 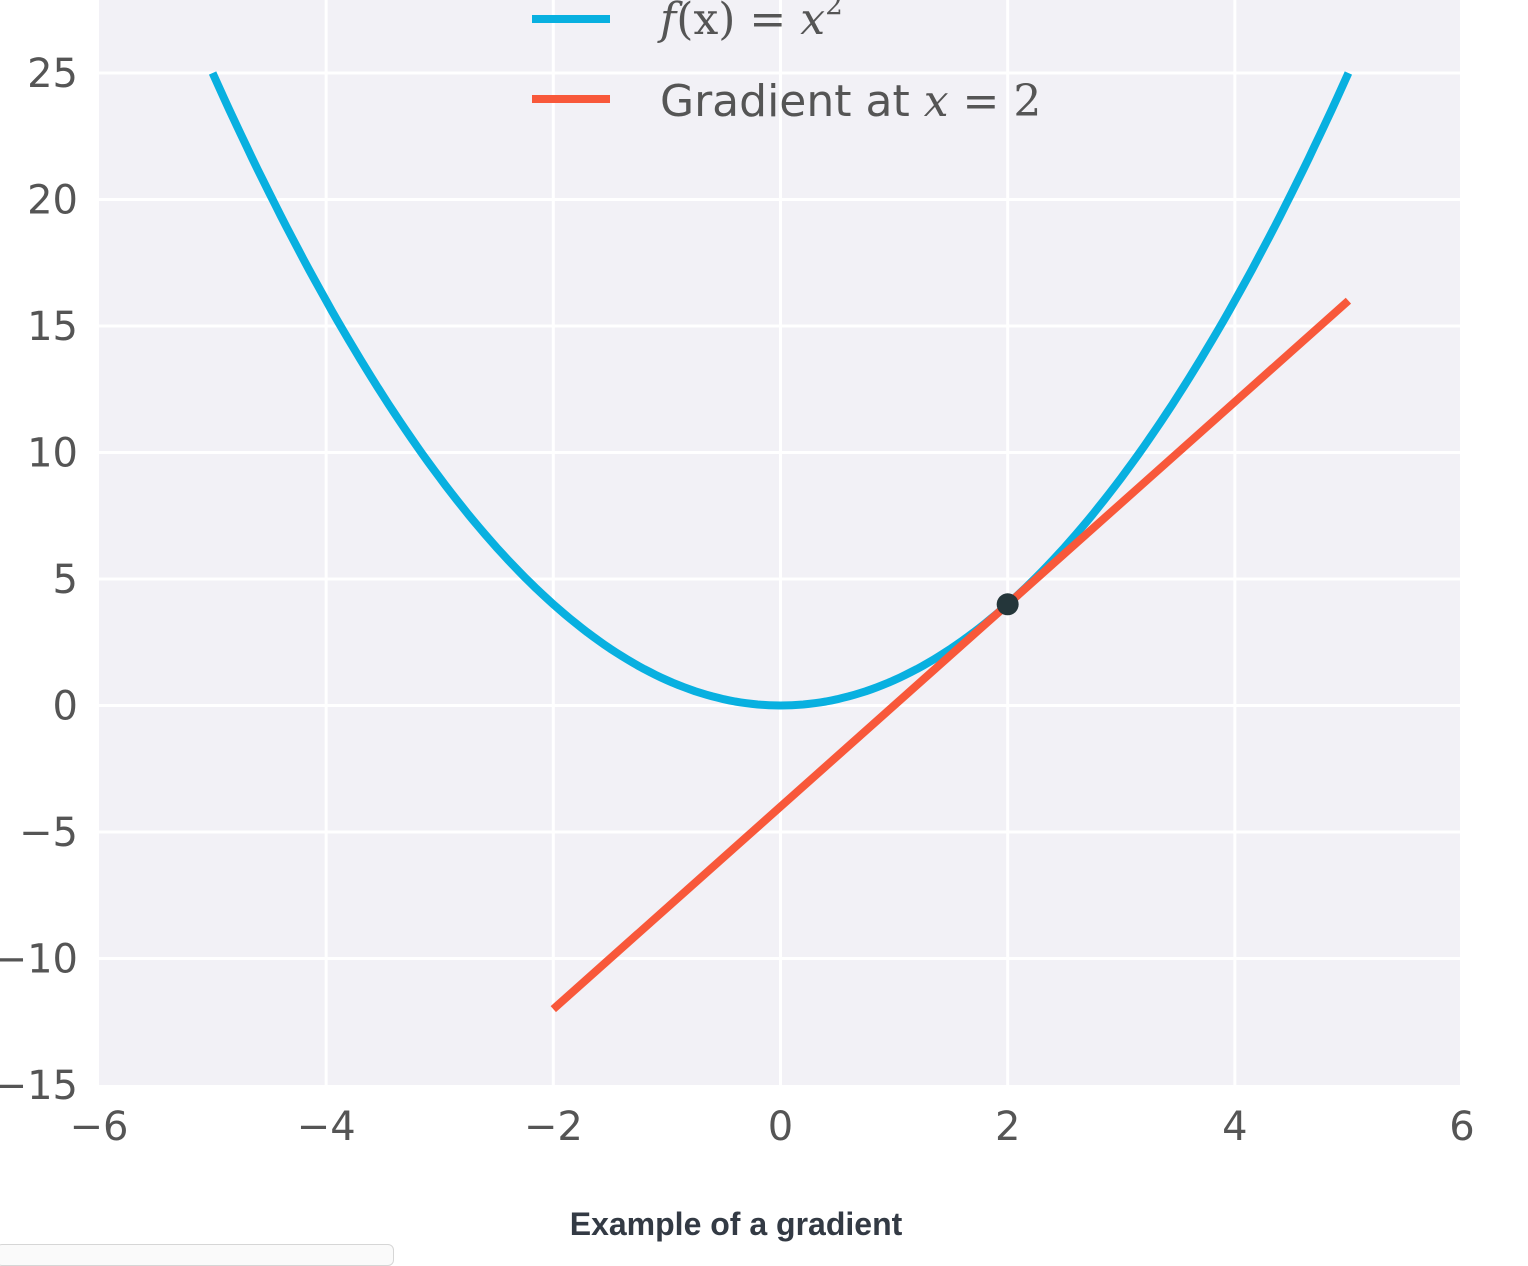 What do you see at coordinates (850, 101) in the screenshot?
I see `legend-label-series-1: Gradient at x = 2` at bounding box center [850, 101].